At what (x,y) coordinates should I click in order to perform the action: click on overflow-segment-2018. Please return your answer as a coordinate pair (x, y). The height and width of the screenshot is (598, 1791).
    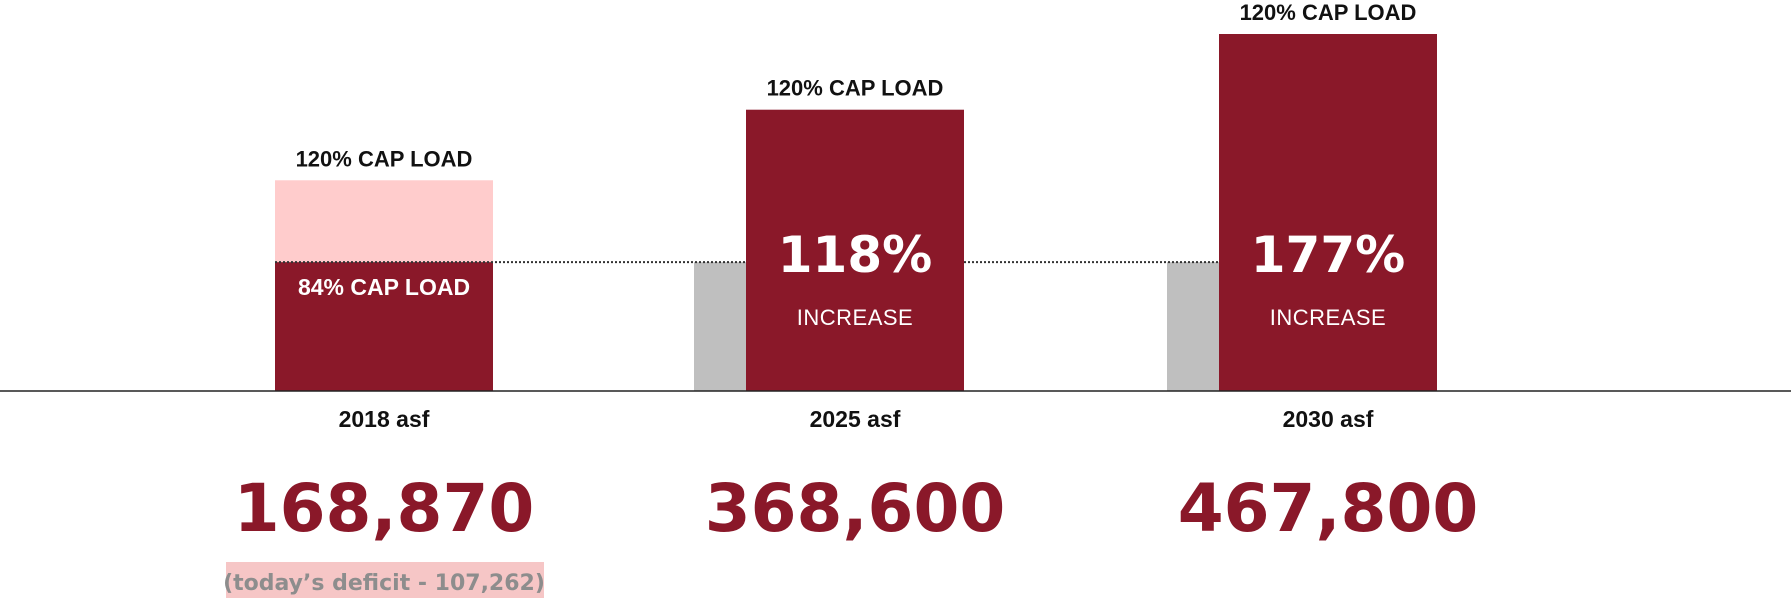
    Looking at the image, I should click on (384, 221).